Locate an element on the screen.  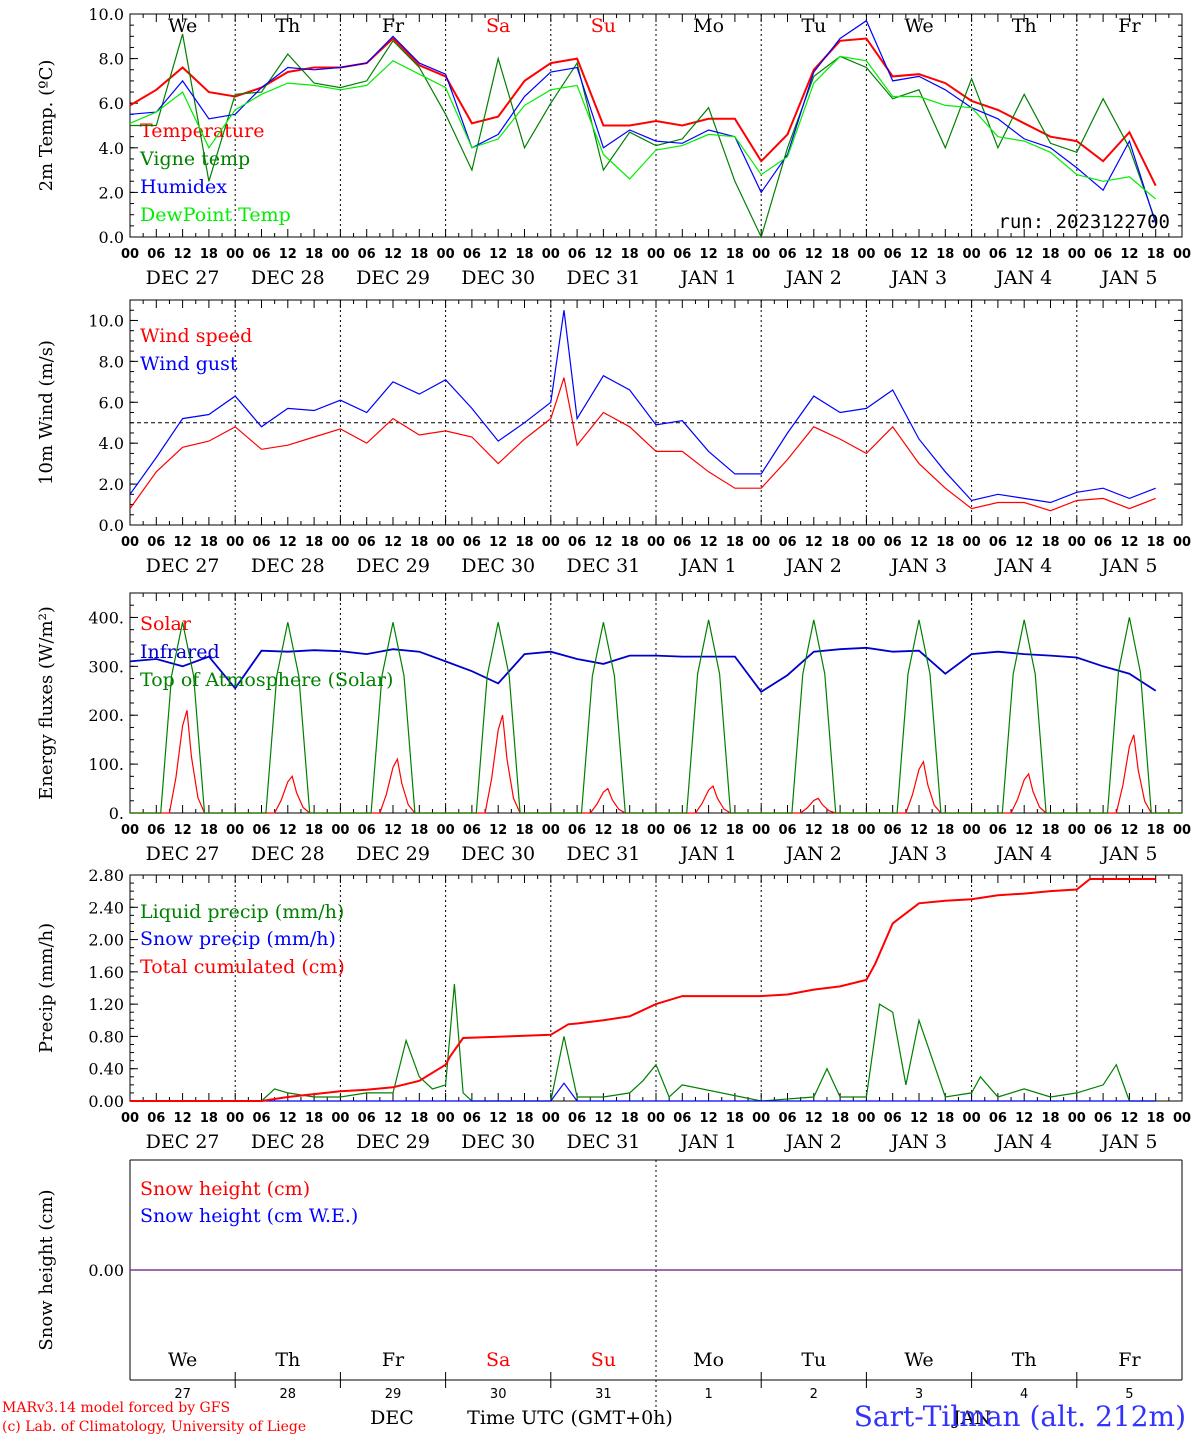
weekday-label-top: We is located at coordinates (182, 26).